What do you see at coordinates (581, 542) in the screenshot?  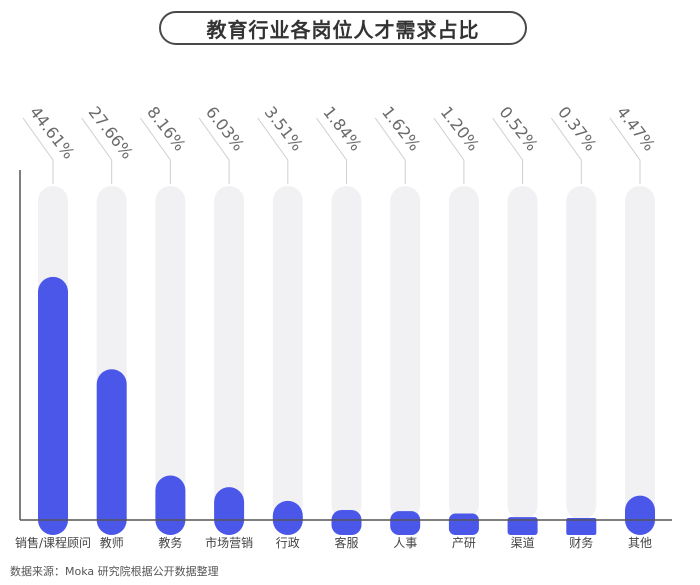 I see `category-label: 财务` at bounding box center [581, 542].